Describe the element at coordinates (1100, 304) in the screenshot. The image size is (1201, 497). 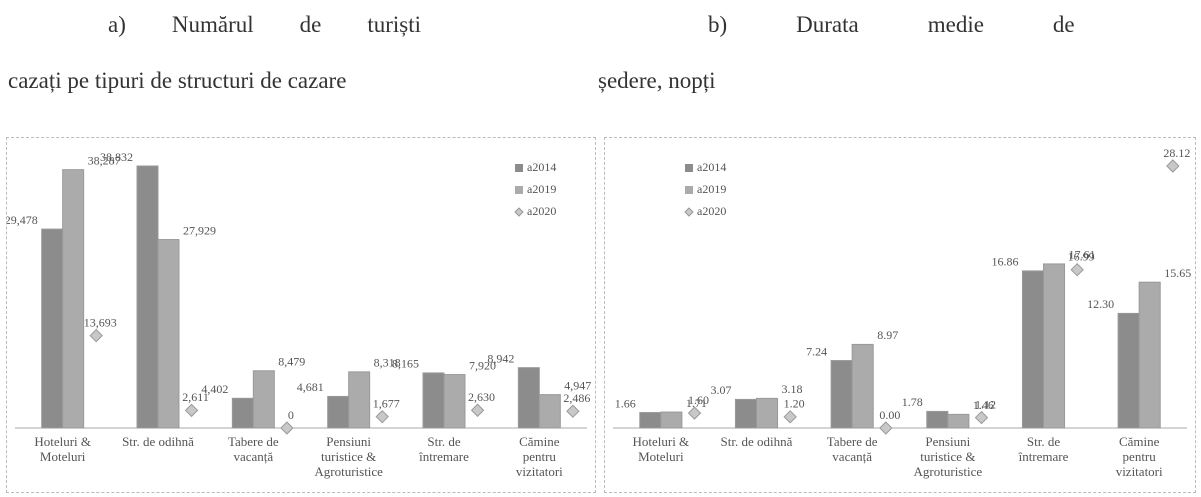
I see `data-label: 12.30` at that location.